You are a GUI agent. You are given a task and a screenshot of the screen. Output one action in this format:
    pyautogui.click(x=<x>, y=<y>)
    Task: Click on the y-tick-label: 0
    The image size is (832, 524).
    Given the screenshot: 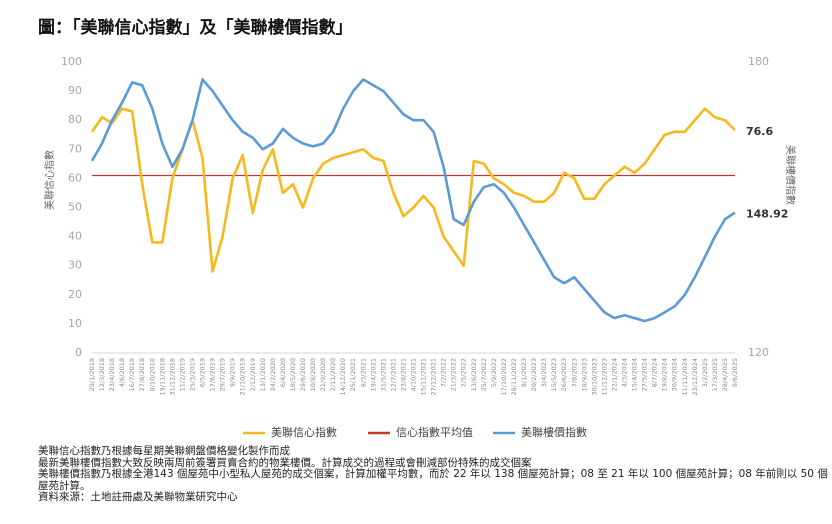 What is the action you would take?
    pyautogui.click(x=78, y=352)
    